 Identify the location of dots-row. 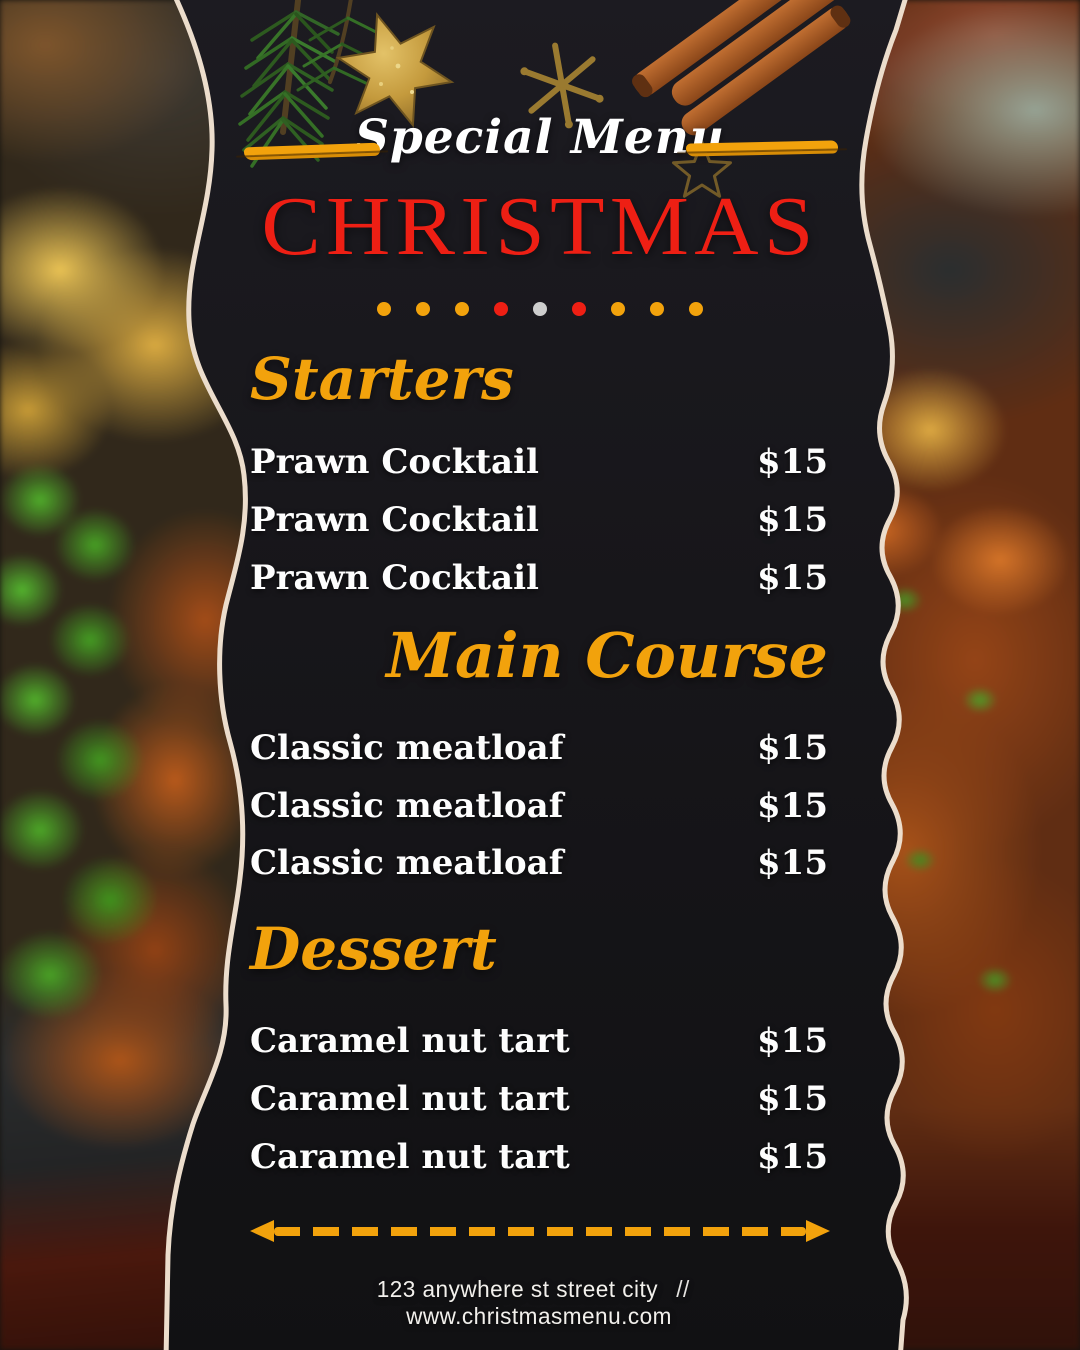
(540, 309).